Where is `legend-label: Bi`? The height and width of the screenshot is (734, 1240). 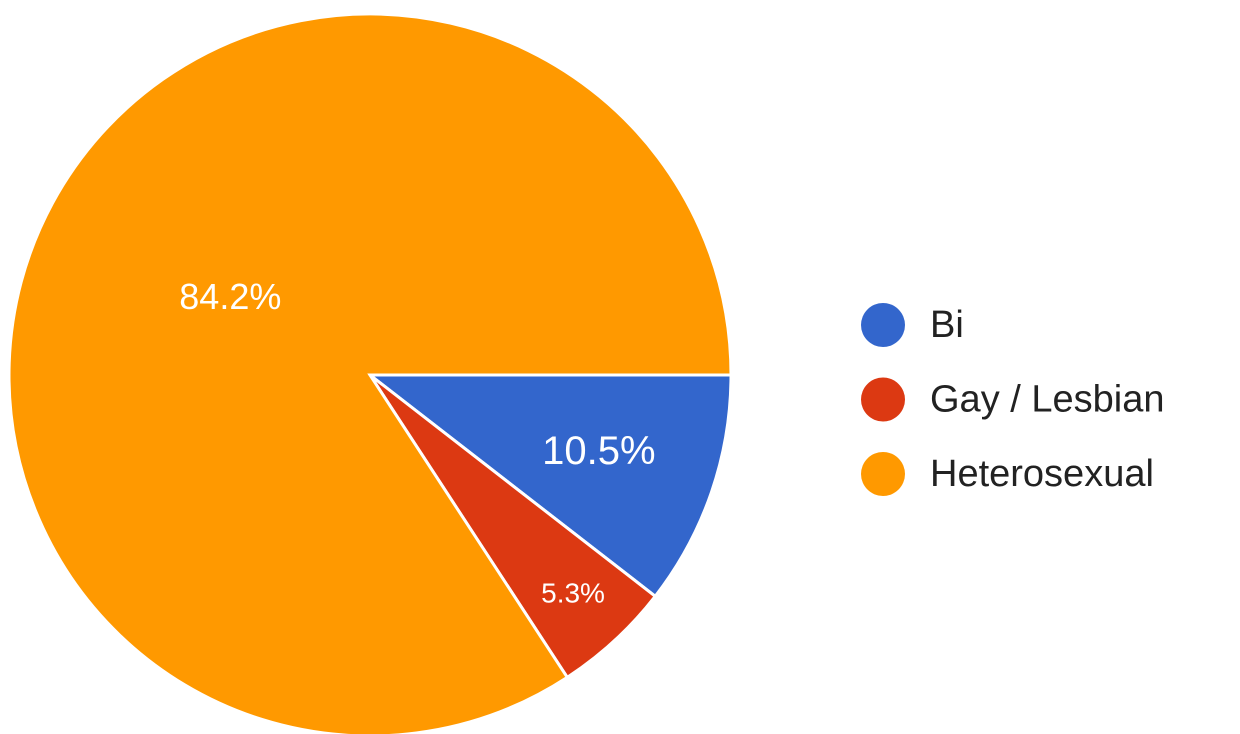 legend-label: Bi is located at coordinates (947, 325).